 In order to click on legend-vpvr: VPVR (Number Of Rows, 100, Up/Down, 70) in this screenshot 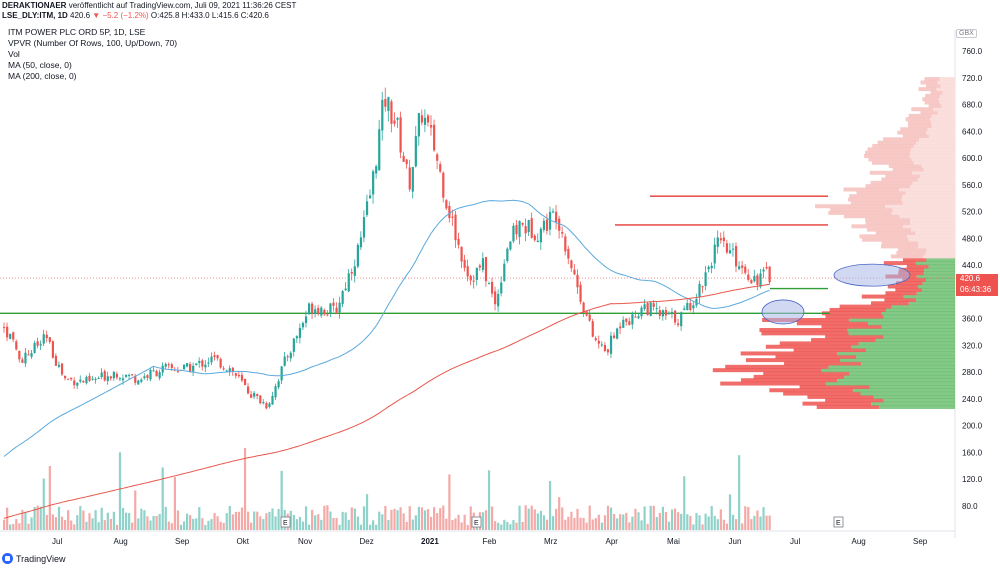, I will do `click(93, 43)`.